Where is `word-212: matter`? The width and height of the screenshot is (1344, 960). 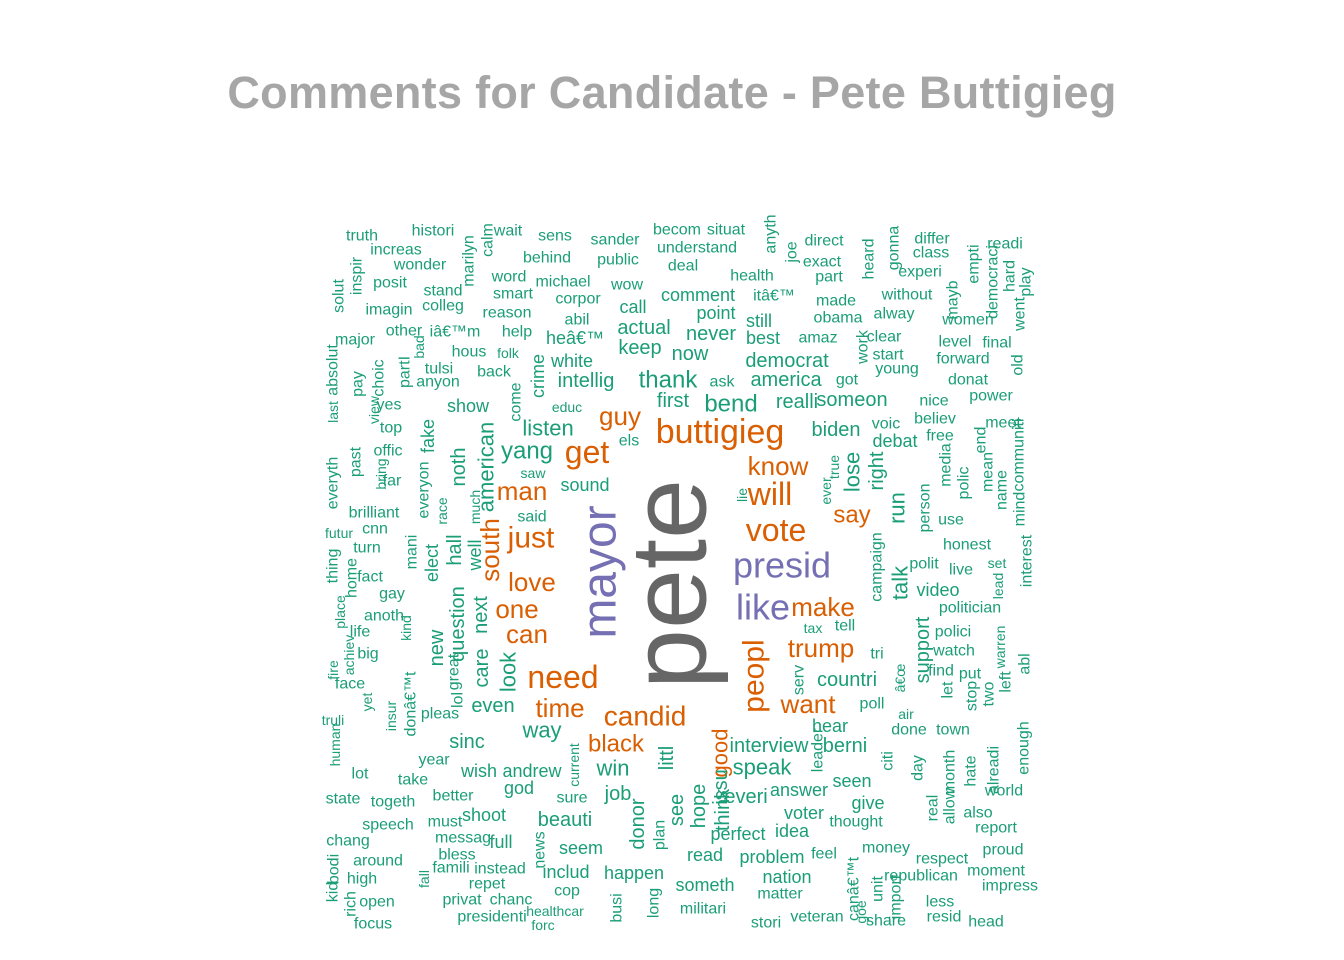 word-212: matter is located at coordinates (780, 894).